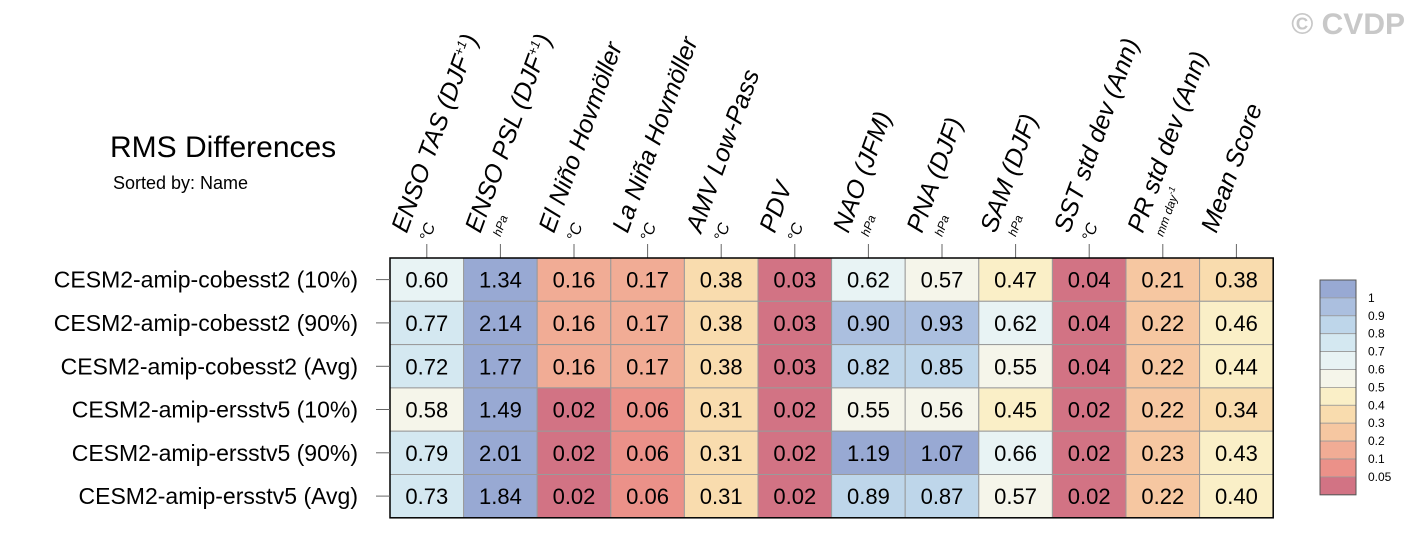 Image resolution: width=1421 pixels, height=542 pixels. I want to click on cell-value: 1.19, so click(868, 453).